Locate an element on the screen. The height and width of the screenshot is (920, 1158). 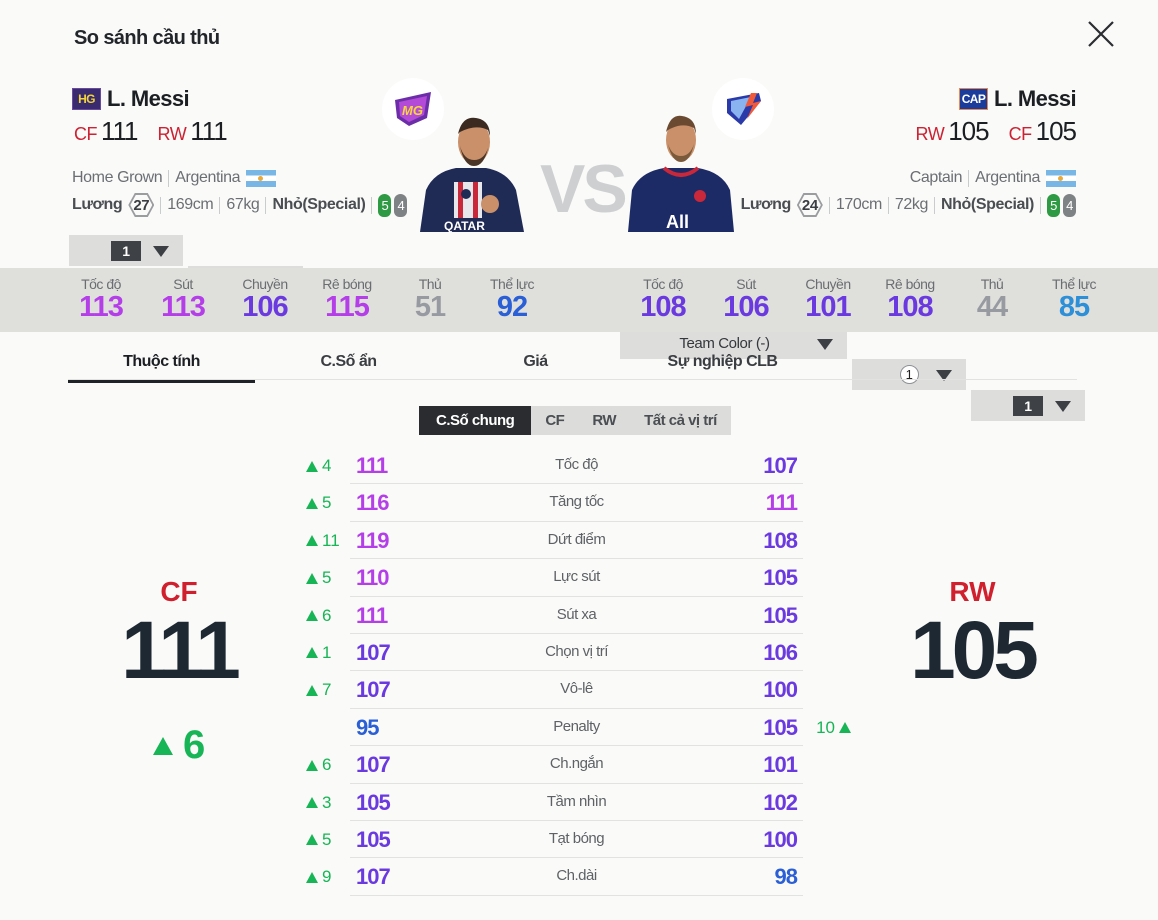
main-tabs: Thuộc tính C.Số ẩn Giá Sự nghiệp CLB is located at coordinates (572, 366).